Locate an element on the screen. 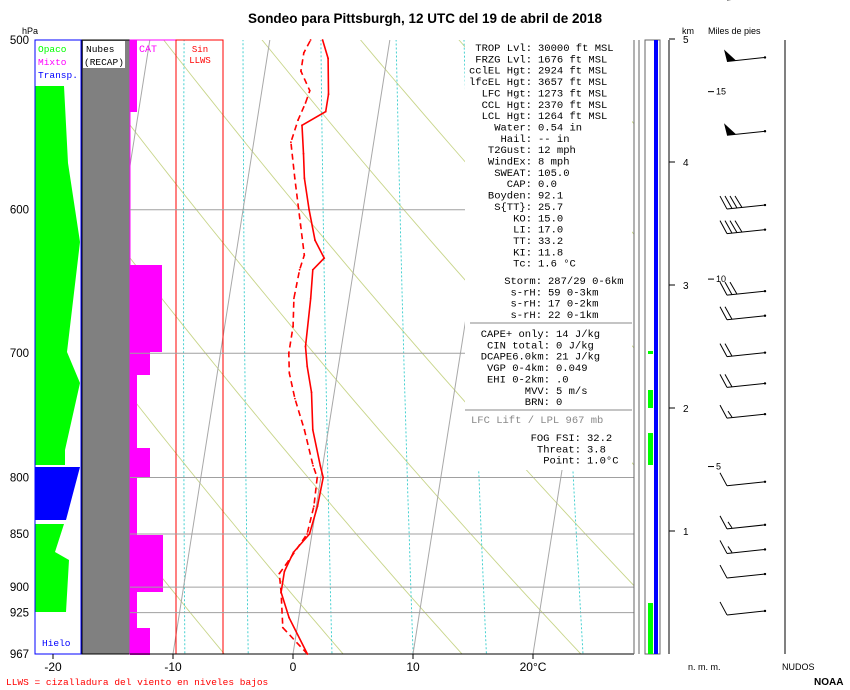 Image resolution: width=850 pixels, height=690 pixels. cape-value: .0 is located at coordinates (562, 380).